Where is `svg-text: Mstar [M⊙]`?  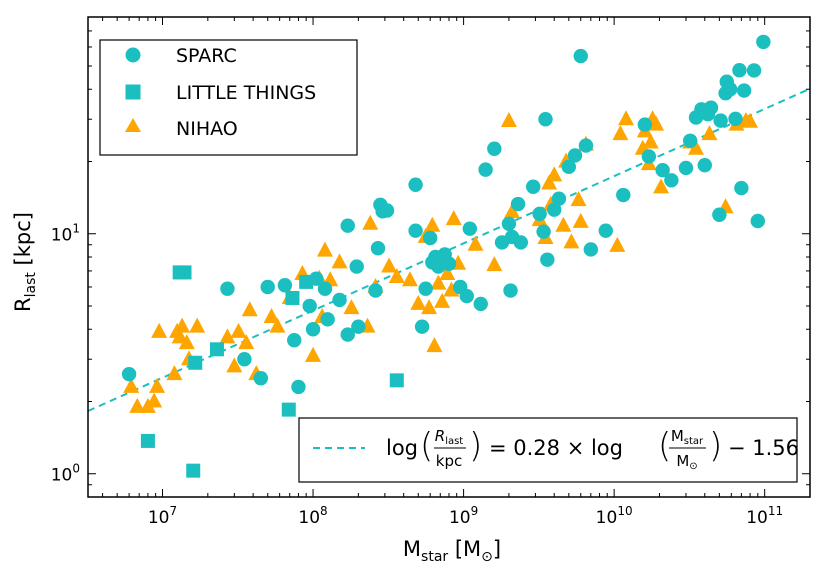 svg-text: Mstar [M⊙] is located at coordinates (452, 551).